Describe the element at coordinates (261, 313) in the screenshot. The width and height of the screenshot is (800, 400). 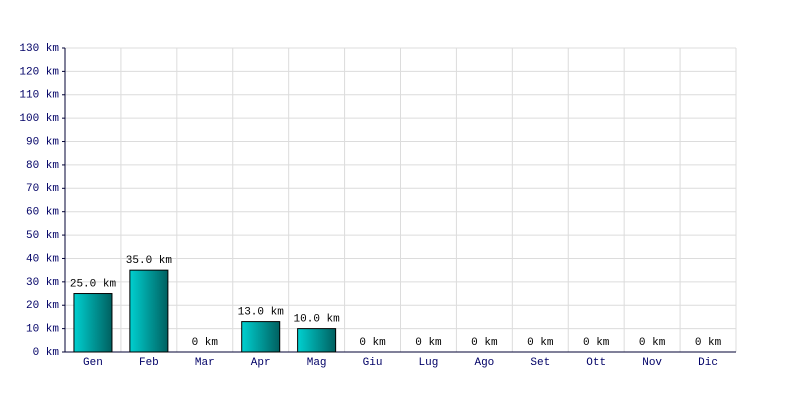
I see `value-label: 13.0 km` at that location.